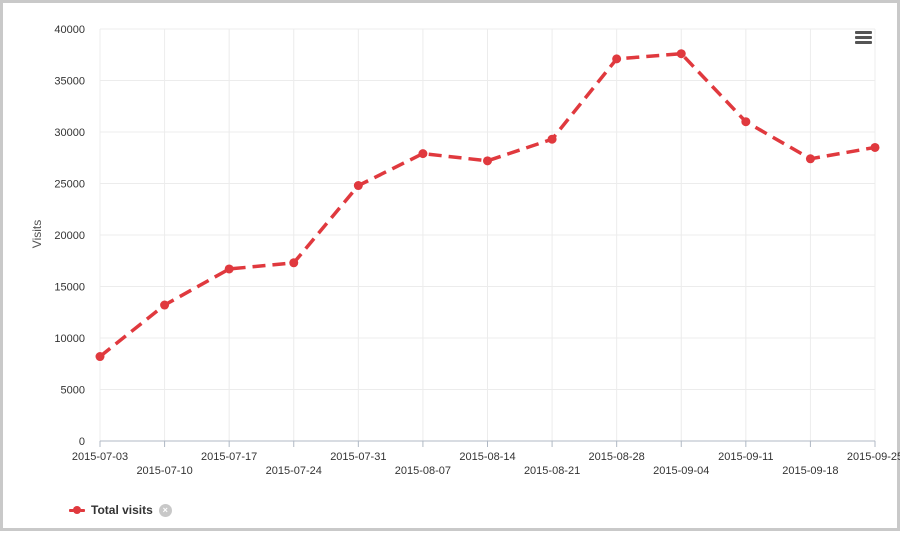 Image resolution: width=900 pixels, height=534 pixels. Describe the element at coordinates (552, 471) in the screenshot. I see `x-tick-label: 2015-08-21` at that location.